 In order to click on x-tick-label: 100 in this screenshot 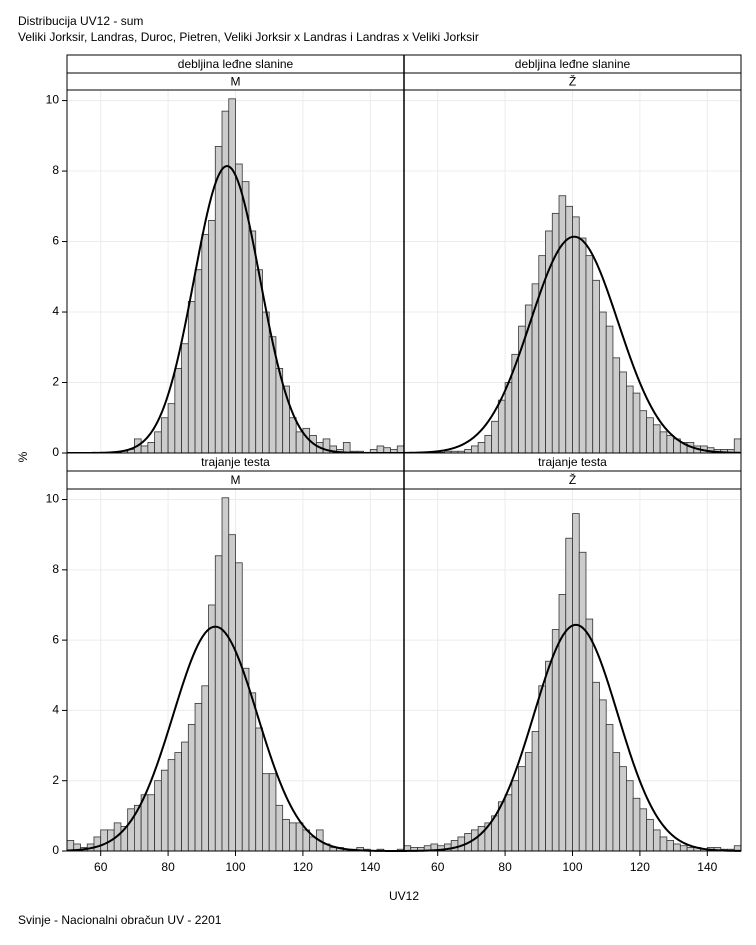, I will do `click(572, 867)`.